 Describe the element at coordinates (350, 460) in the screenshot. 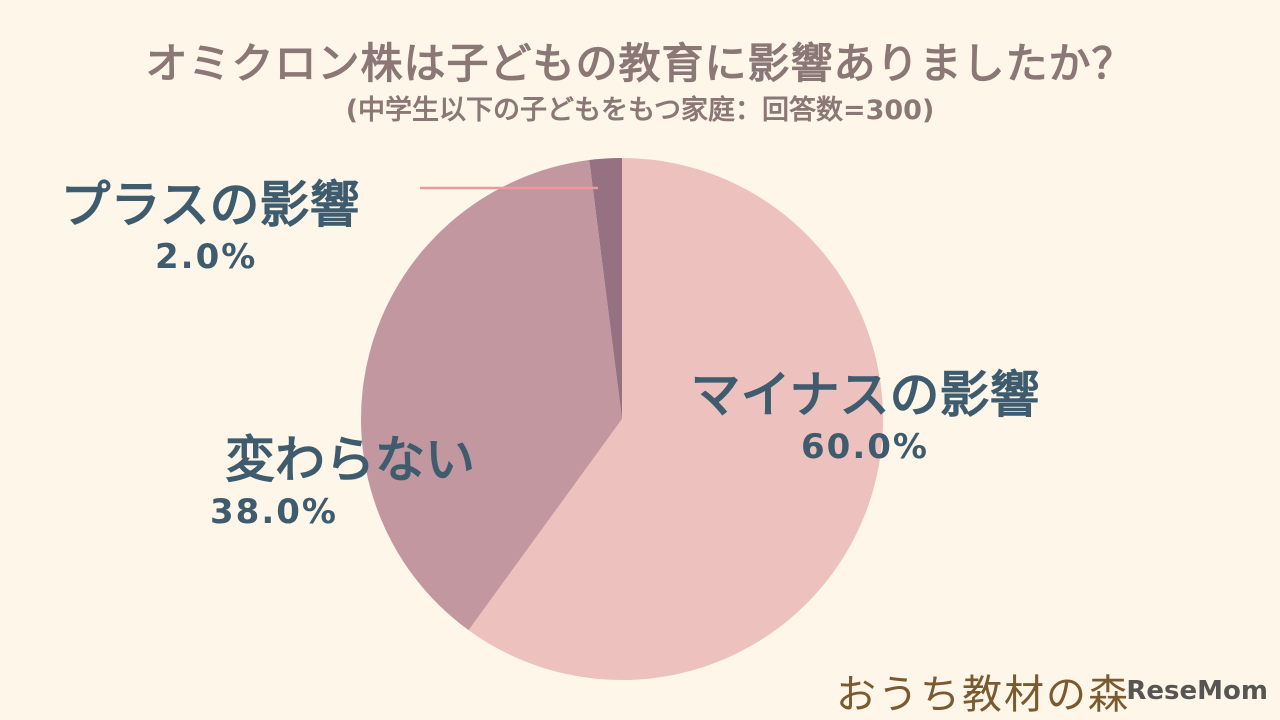

I see `slice-label-text: 変わらない` at that location.